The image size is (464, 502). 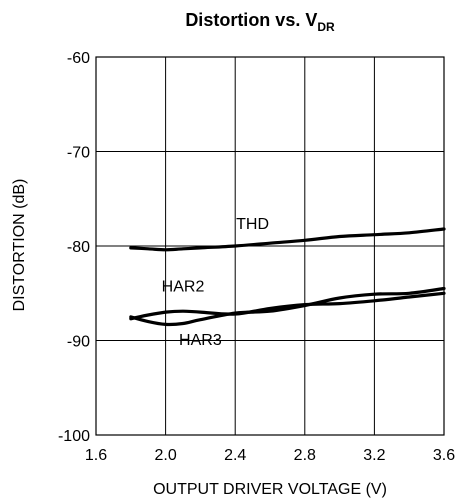 What do you see at coordinates (165, 455) in the screenshot?
I see `x-tick-label-1: 2.0` at bounding box center [165, 455].